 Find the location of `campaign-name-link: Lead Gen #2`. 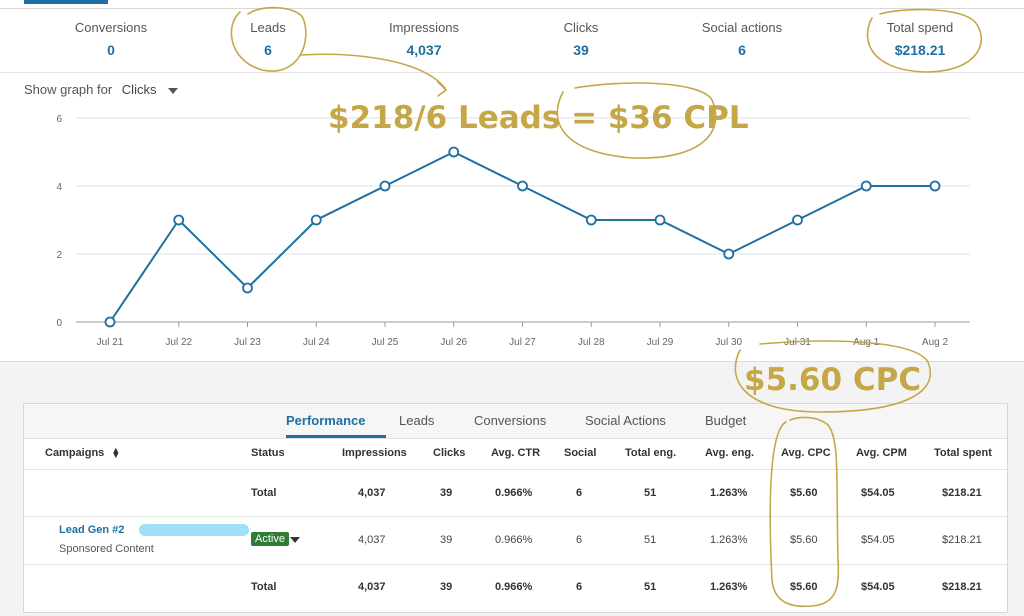

campaign-name-link: Lead Gen #2 is located at coordinates (92, 530).